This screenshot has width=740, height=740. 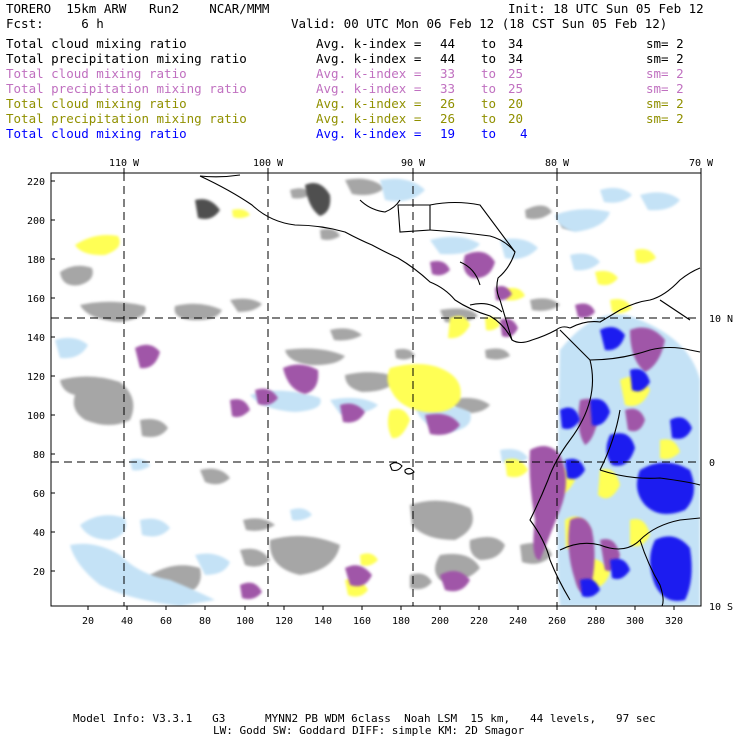 I want to click on x-tick-label: 40, so click(x=127, y=621).